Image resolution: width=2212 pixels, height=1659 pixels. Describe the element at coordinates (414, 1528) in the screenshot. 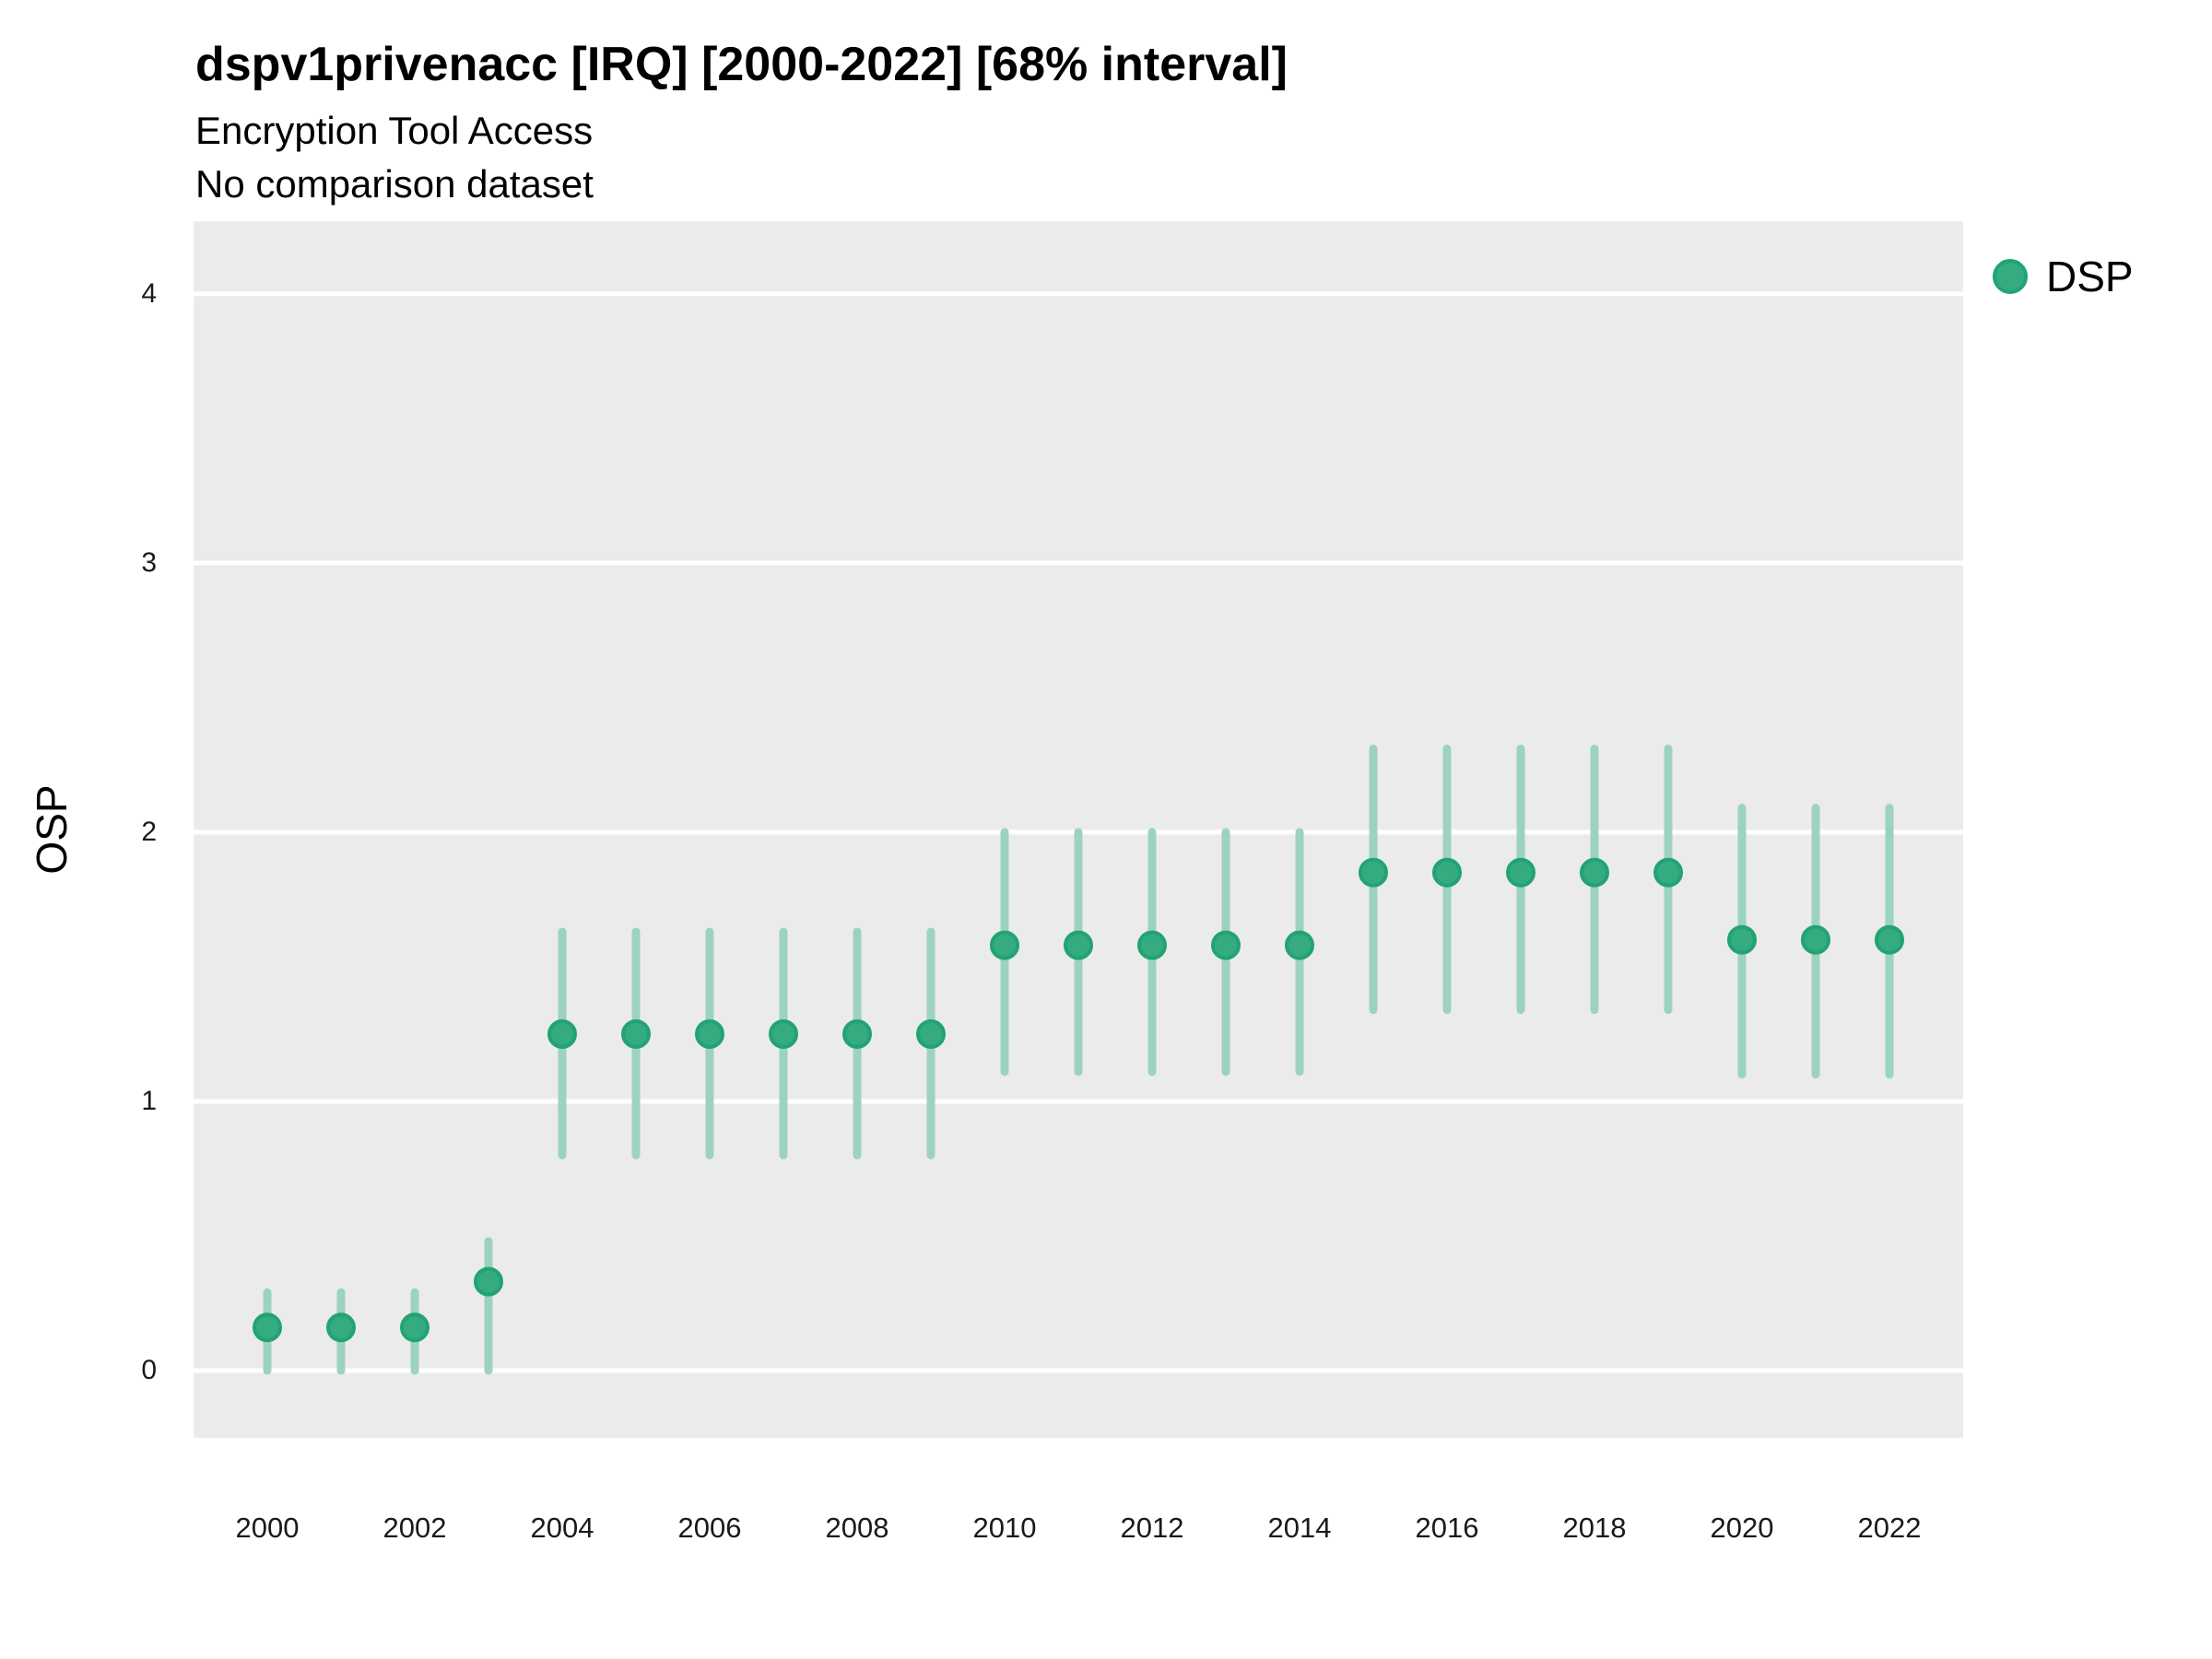

I see `x-tick-label-2002: 2002` at that location.